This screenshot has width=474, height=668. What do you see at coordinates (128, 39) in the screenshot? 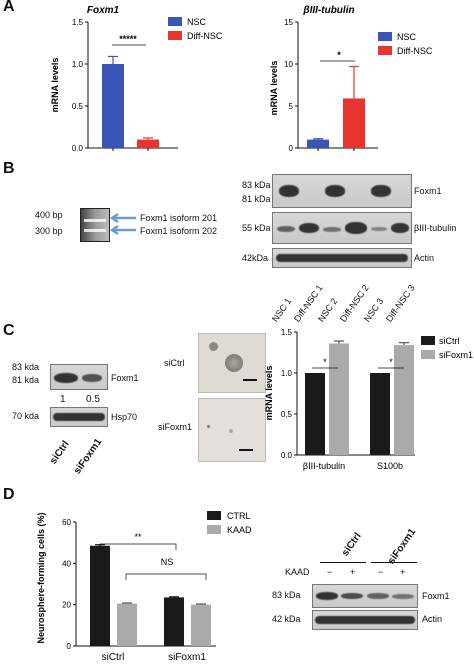
I see `significance-label: *****` at bounding box center [128, 39].